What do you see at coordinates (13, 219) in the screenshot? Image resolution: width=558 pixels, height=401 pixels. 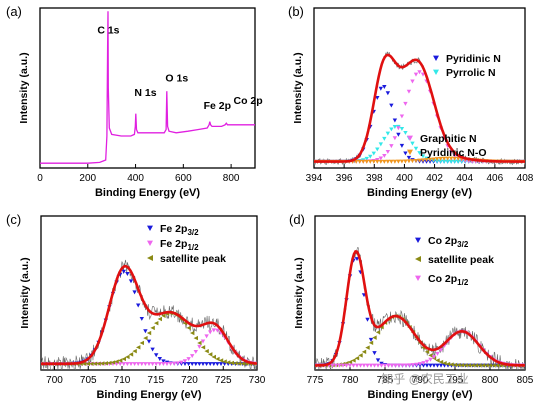 I see `panel-label: (c)` at bounding box center [13, 219].